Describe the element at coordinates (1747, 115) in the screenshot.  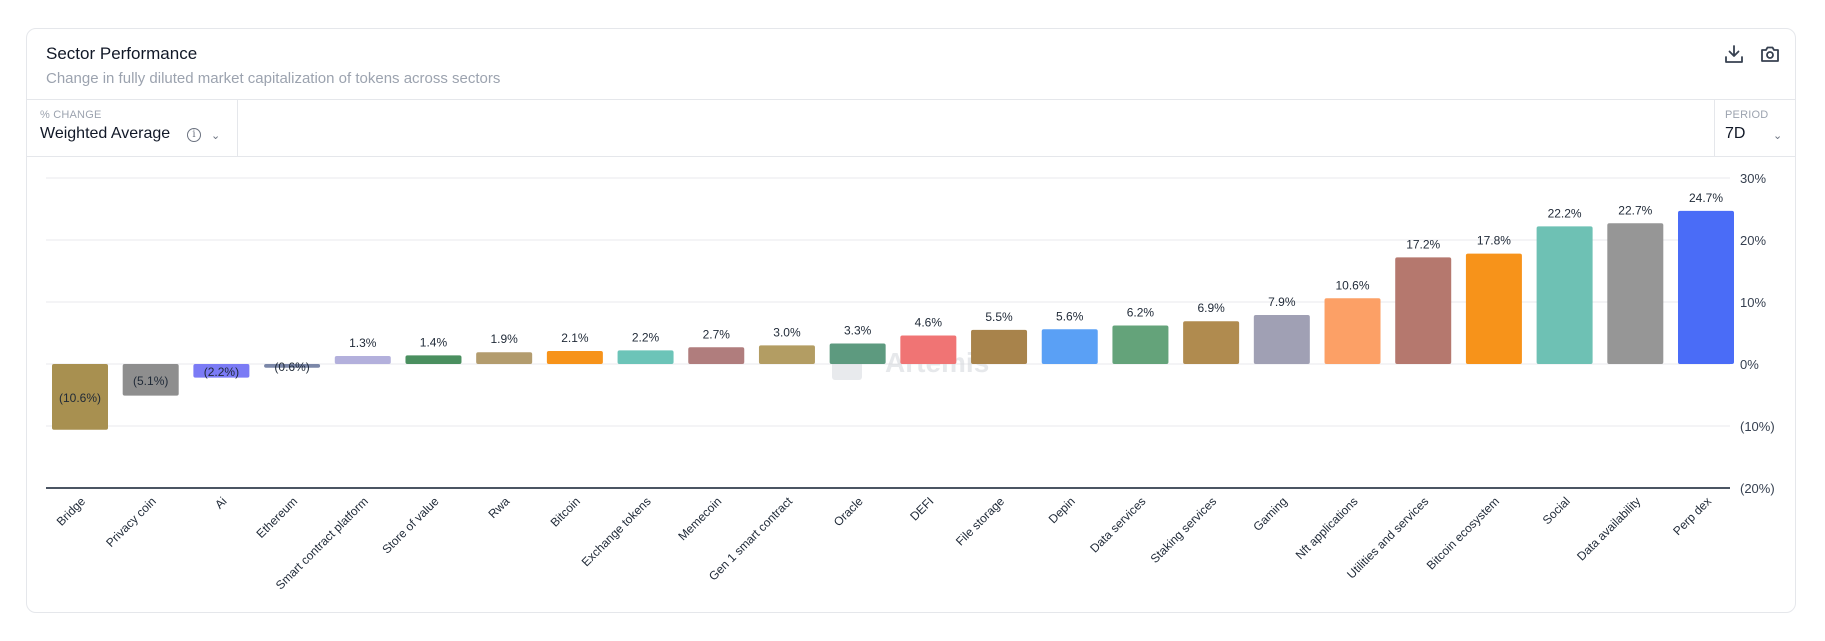
I see `period-label: PERIOD` at that location.